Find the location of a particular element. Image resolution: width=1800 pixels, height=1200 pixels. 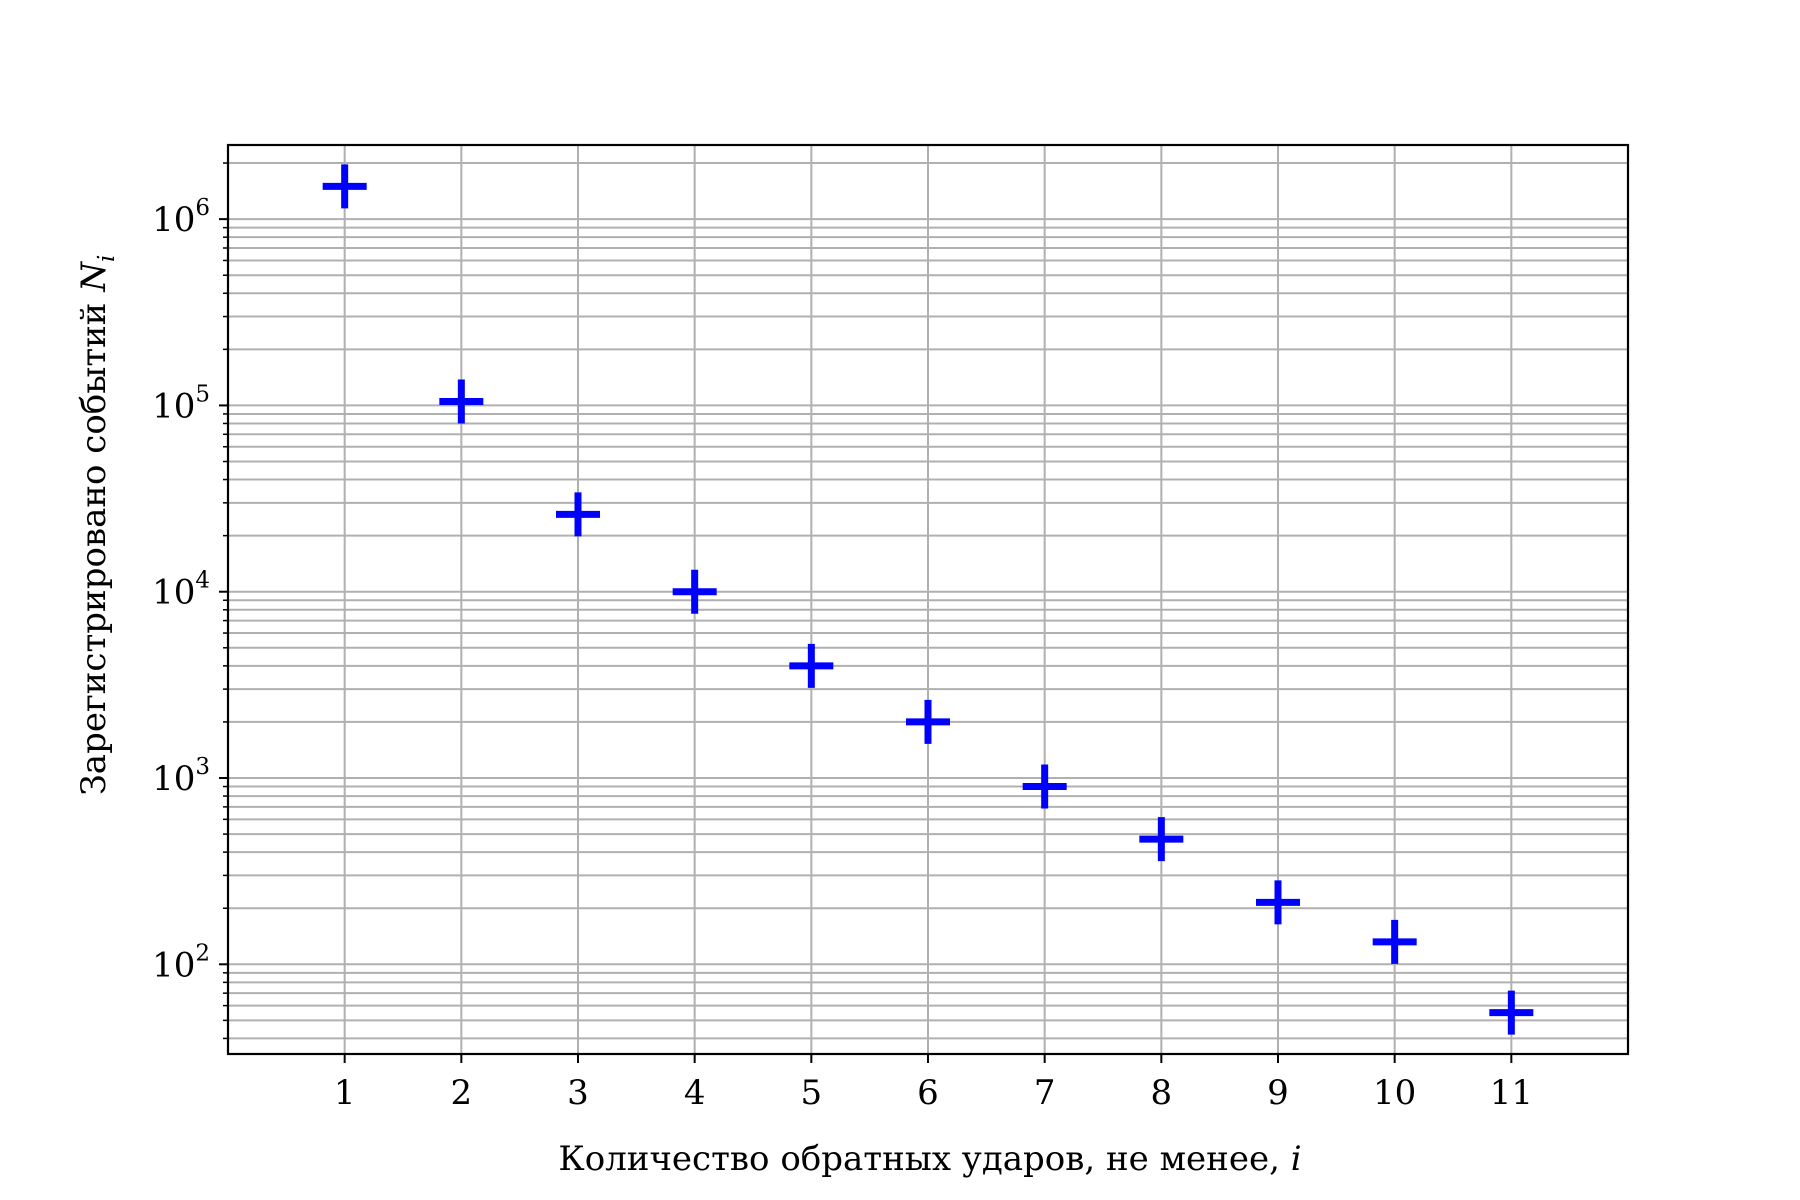

y-tick-label-exponent: 6 is located at coordinates (202, 208).